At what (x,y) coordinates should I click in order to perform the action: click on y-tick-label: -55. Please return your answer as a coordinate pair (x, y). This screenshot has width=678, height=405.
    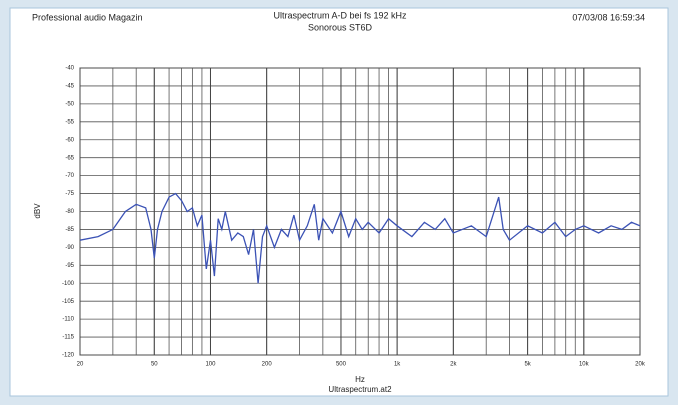
    Looking at the image, I should click on (69, 122).